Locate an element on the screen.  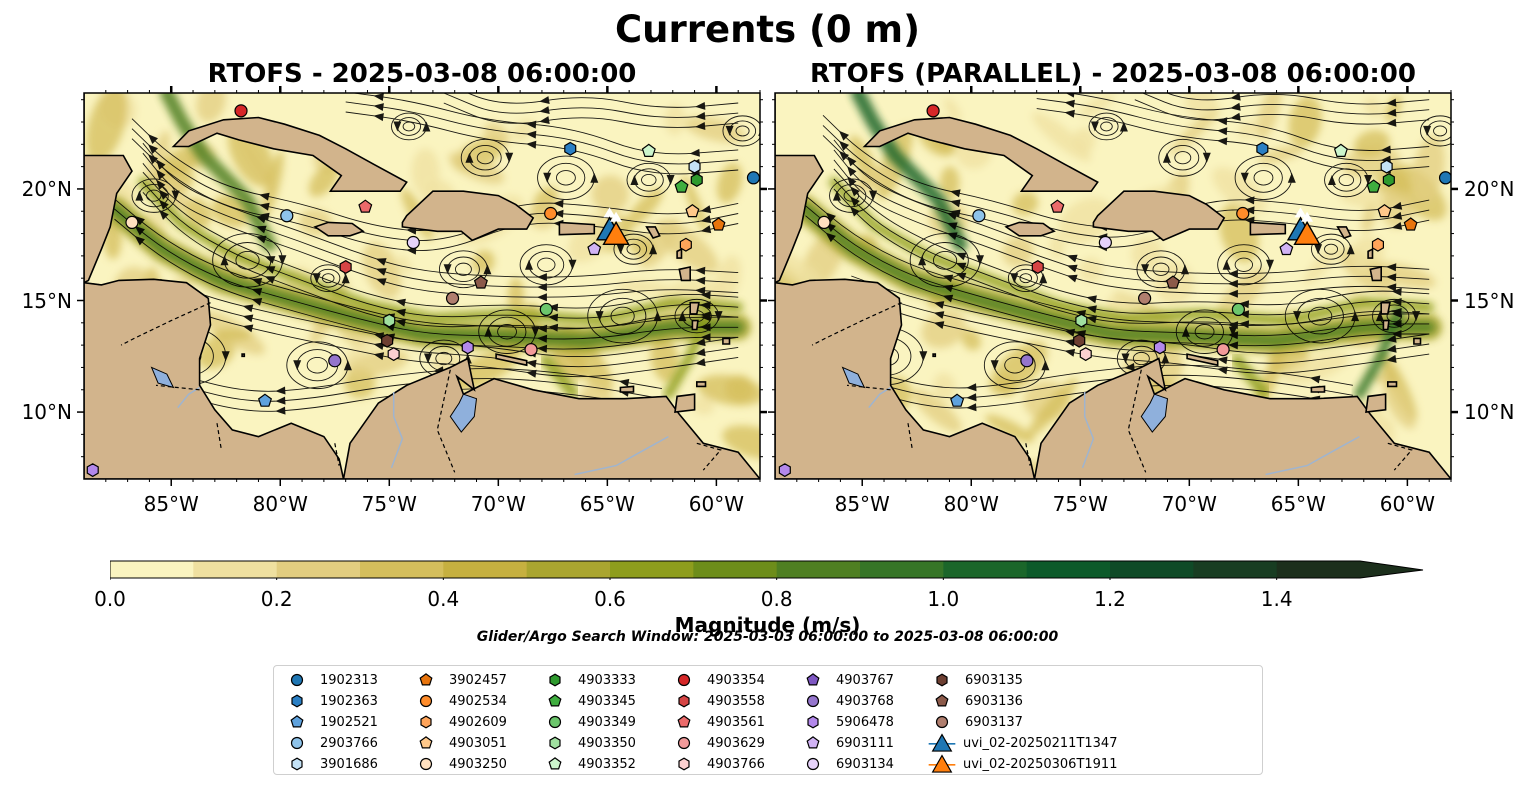
legend-entry: 1902363 is located at coordinates (330, 701).